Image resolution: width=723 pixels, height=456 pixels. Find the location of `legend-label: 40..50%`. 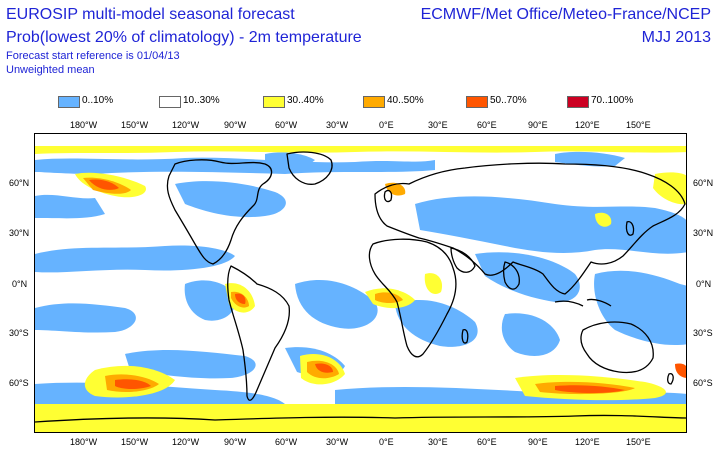

legend-label: 40..50% is located at coordinates (405, 100).